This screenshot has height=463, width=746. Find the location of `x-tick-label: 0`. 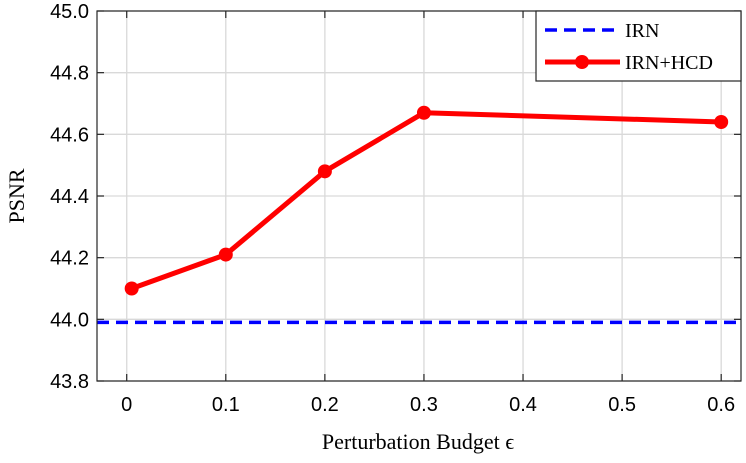

x-tick-label: 0 is located at coordinates (126, 405).